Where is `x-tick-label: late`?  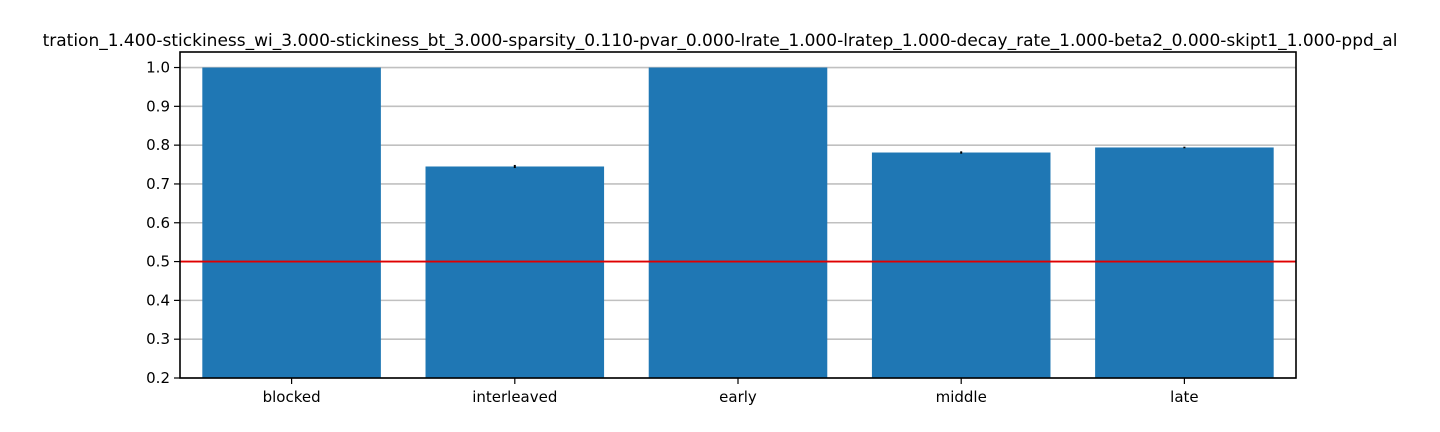
x-tick-label: late is located at coordinates (1184, 397).